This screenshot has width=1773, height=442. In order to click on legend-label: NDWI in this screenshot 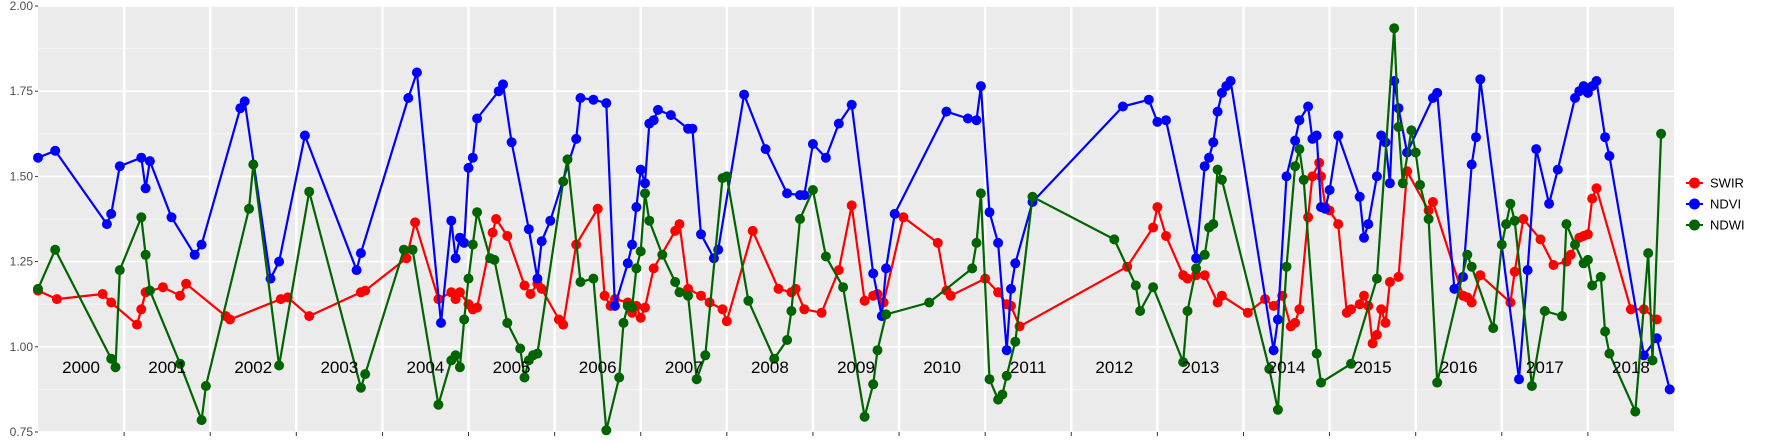, I will do `click(1727, 225)`.